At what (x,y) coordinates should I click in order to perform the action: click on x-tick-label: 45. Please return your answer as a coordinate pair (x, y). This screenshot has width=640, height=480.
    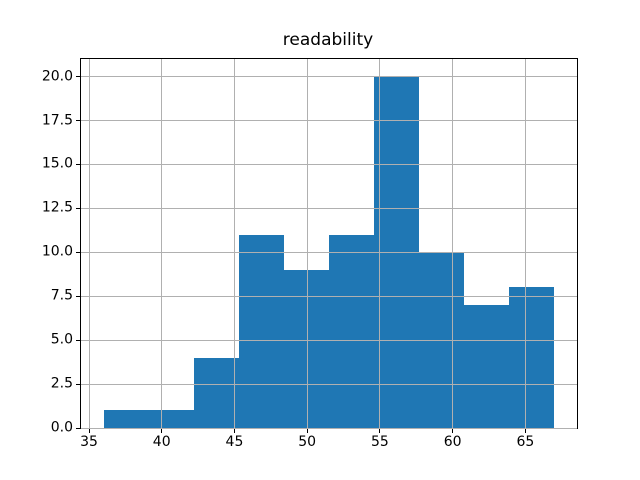
    Looking at the image, I should click on (234, 442).